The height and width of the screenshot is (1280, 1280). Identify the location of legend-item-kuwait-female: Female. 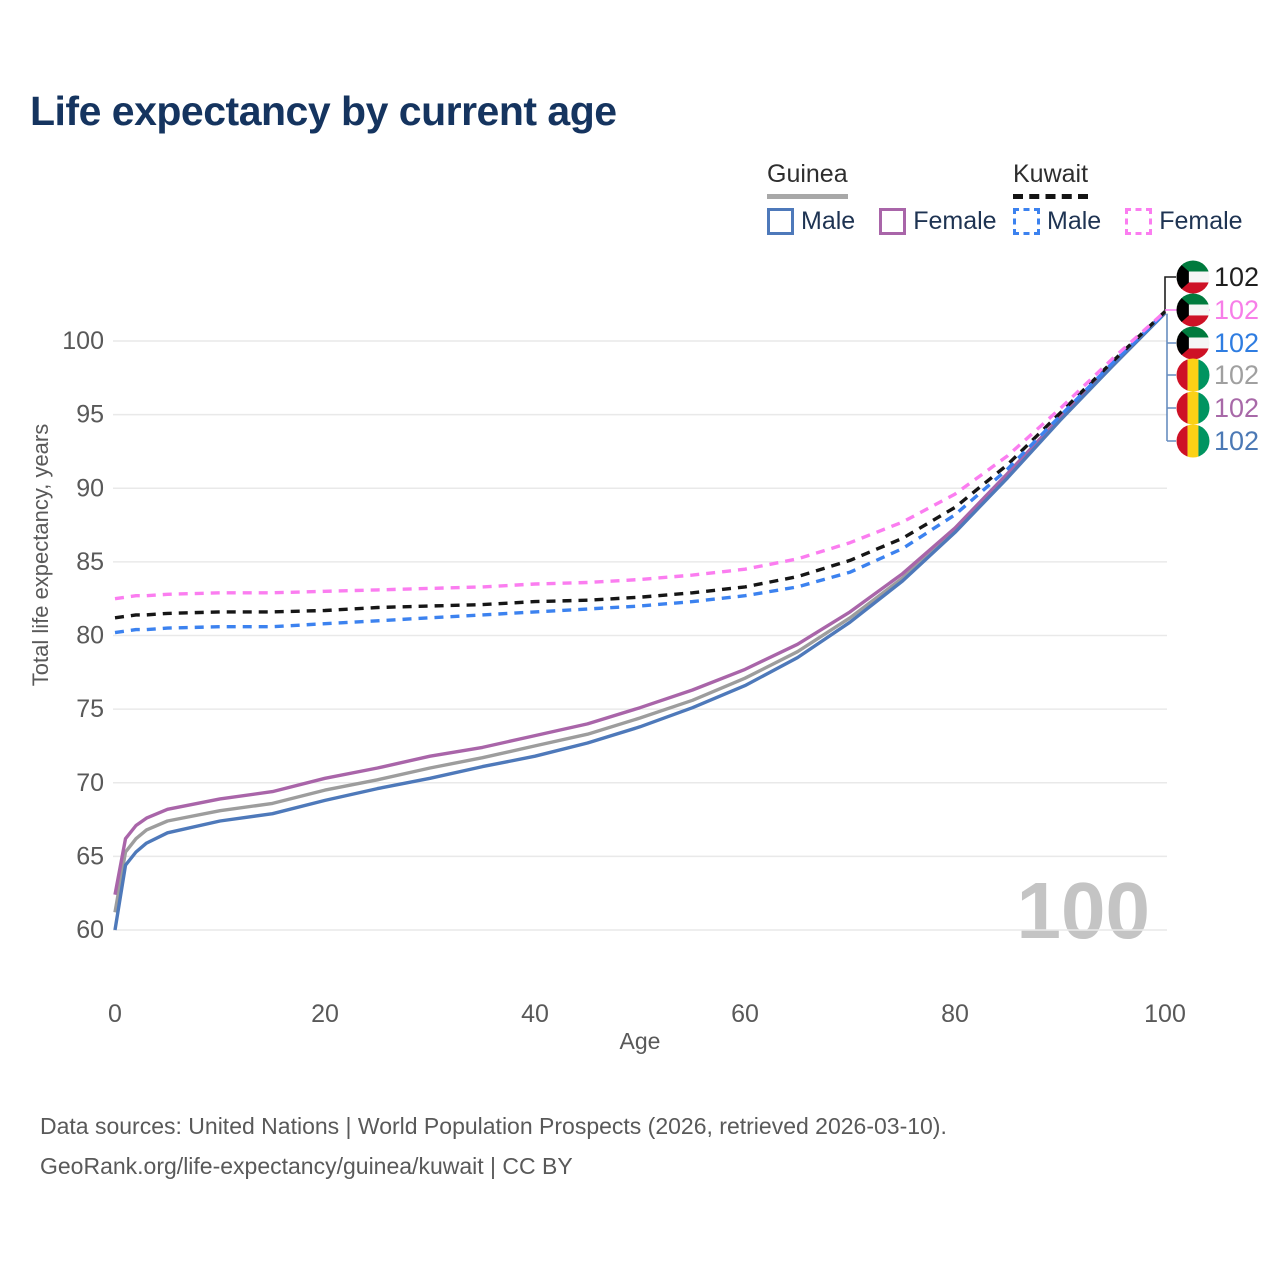
(1184, 221).